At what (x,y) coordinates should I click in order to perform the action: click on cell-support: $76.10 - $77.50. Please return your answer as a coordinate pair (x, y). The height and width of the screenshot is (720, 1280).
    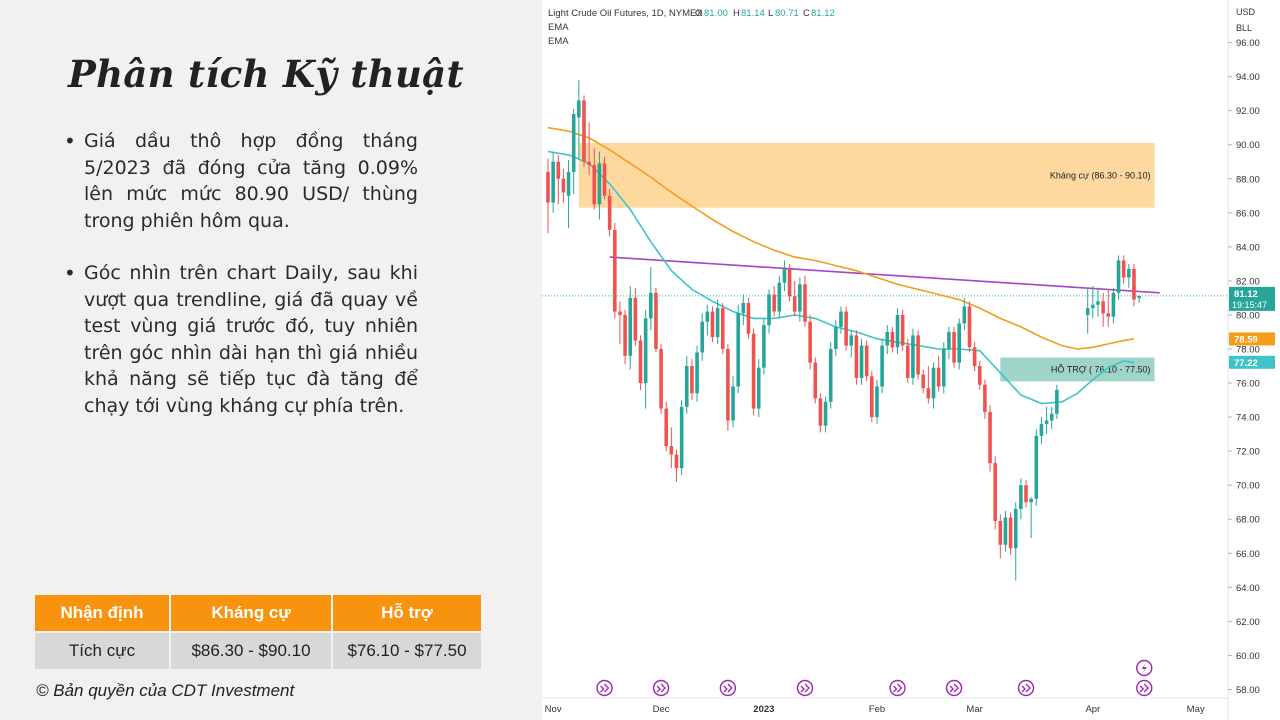
    Looking at the image, I should click on (407, 651).